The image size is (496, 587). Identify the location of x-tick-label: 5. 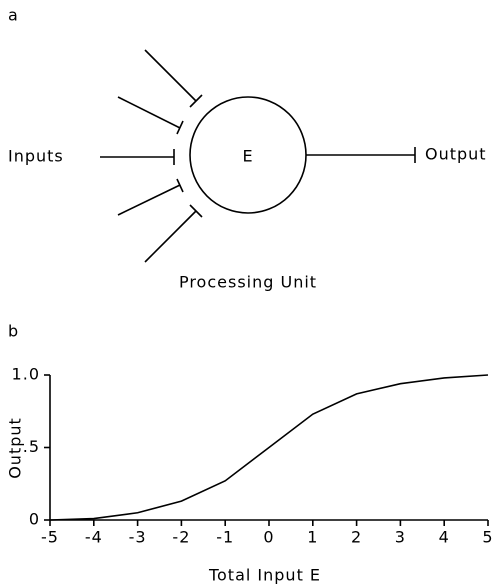
(487, 537).